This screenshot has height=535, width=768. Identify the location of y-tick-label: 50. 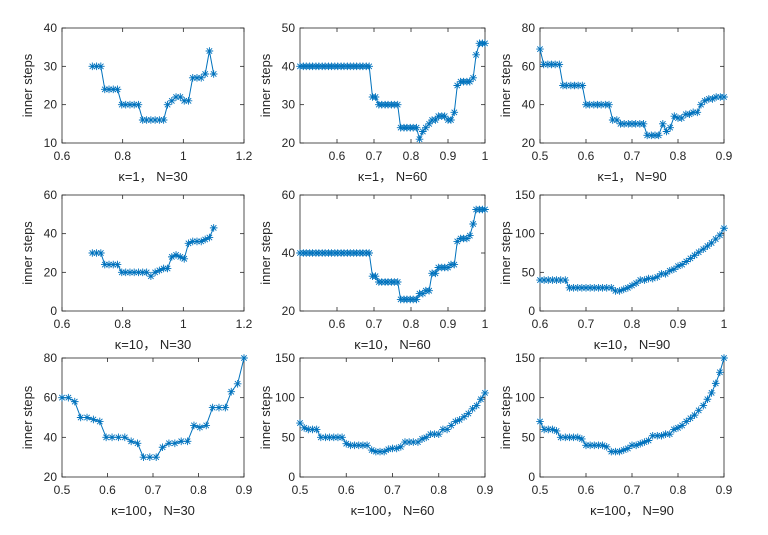
(289, 437).